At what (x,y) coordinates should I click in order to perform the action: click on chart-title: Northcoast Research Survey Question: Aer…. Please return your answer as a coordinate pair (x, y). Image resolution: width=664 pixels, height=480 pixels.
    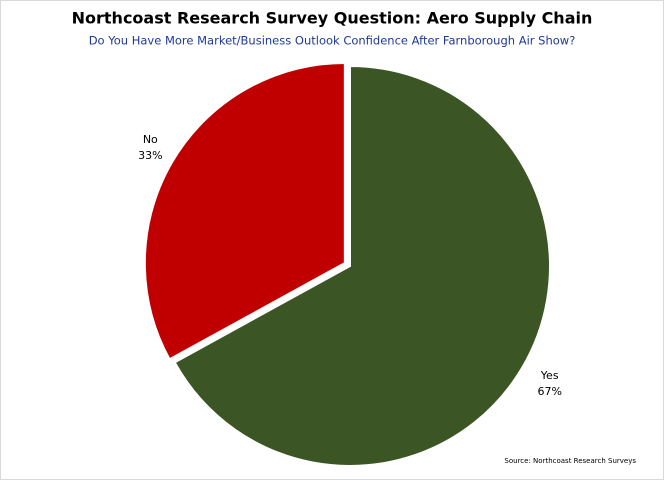
    Looking at the image, I should click on (332, 18).